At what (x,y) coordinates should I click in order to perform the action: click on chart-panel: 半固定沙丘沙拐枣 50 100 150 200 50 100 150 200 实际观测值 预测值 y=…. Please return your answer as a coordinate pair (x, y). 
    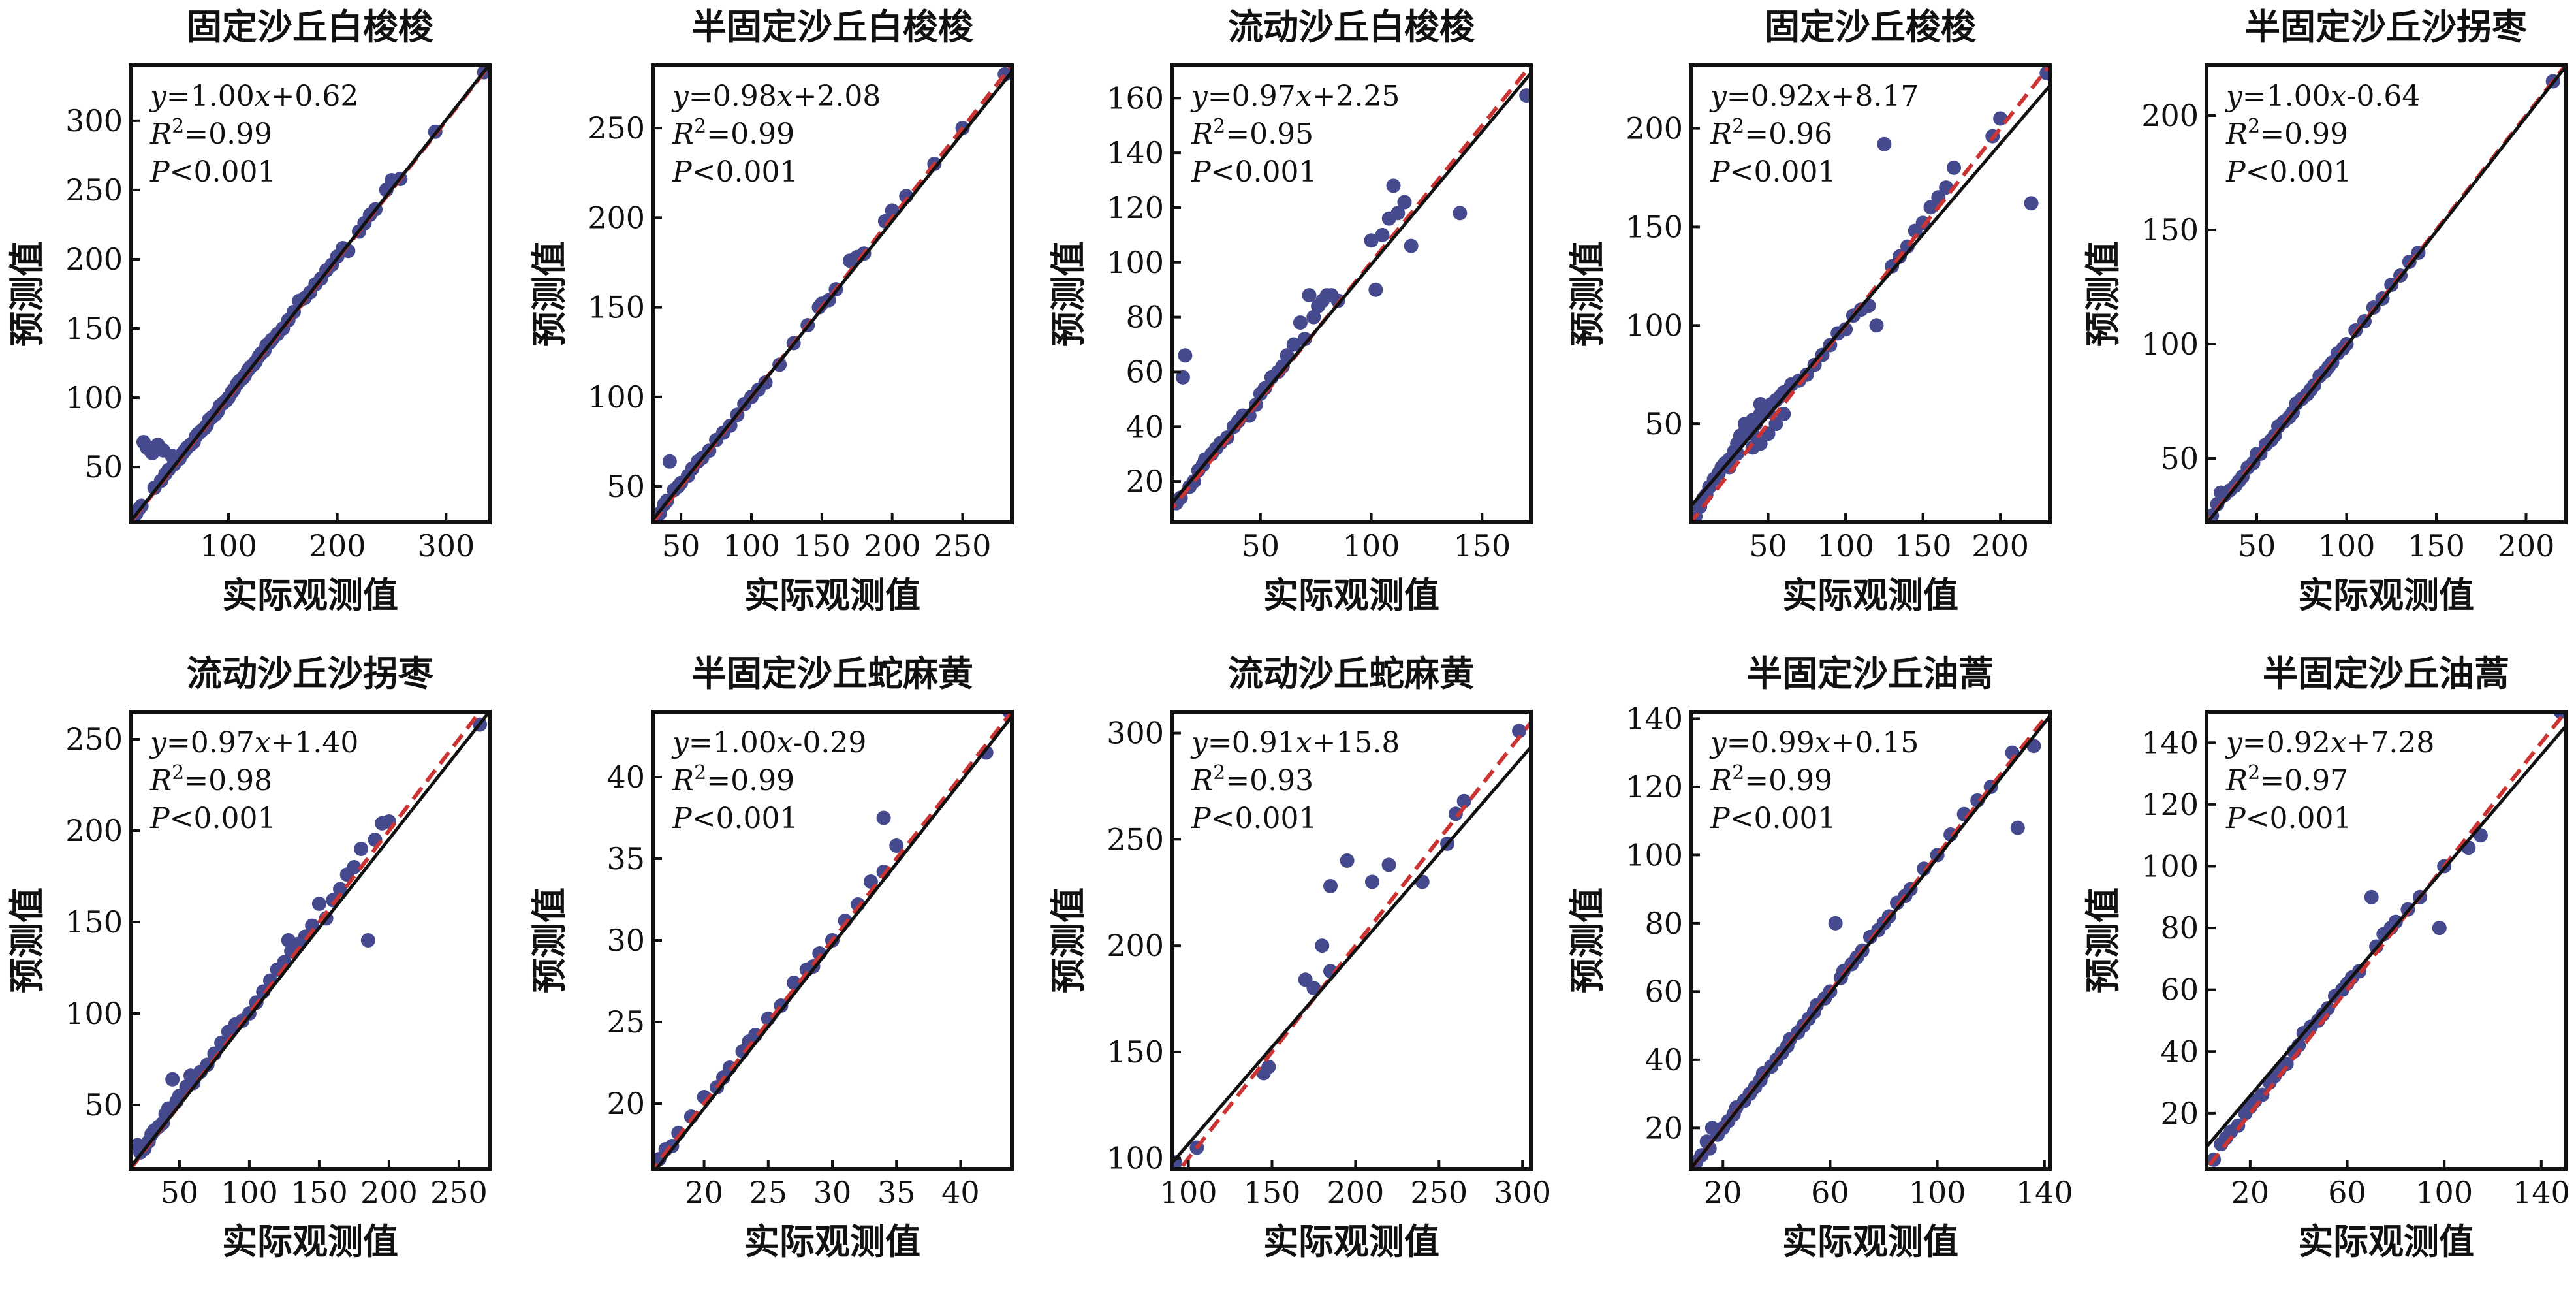
    Looking at the image, I should click on (2325, 311).